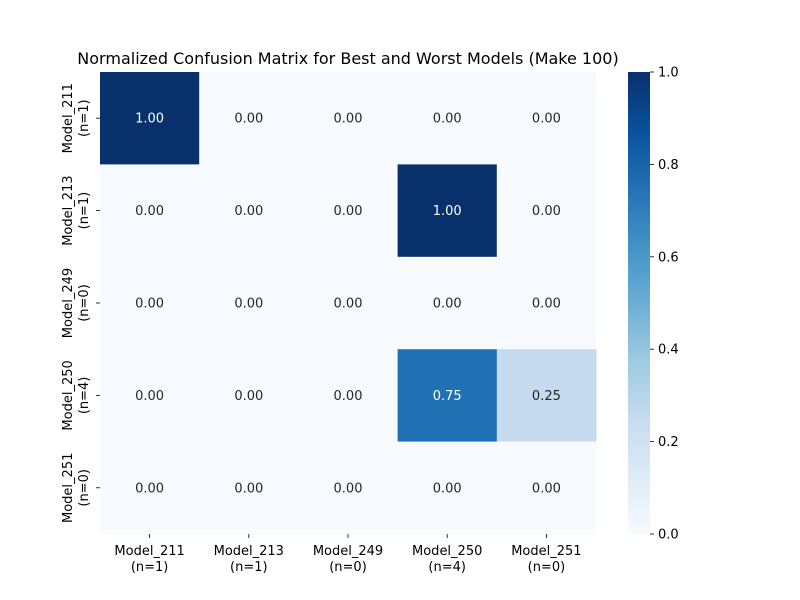 Image resolution: width=800 pixels, height=600 pixels. Describe the element at coordinates (668, 257) in the screenshot. I see `colorbar-tick-label: 0.6` at that location.